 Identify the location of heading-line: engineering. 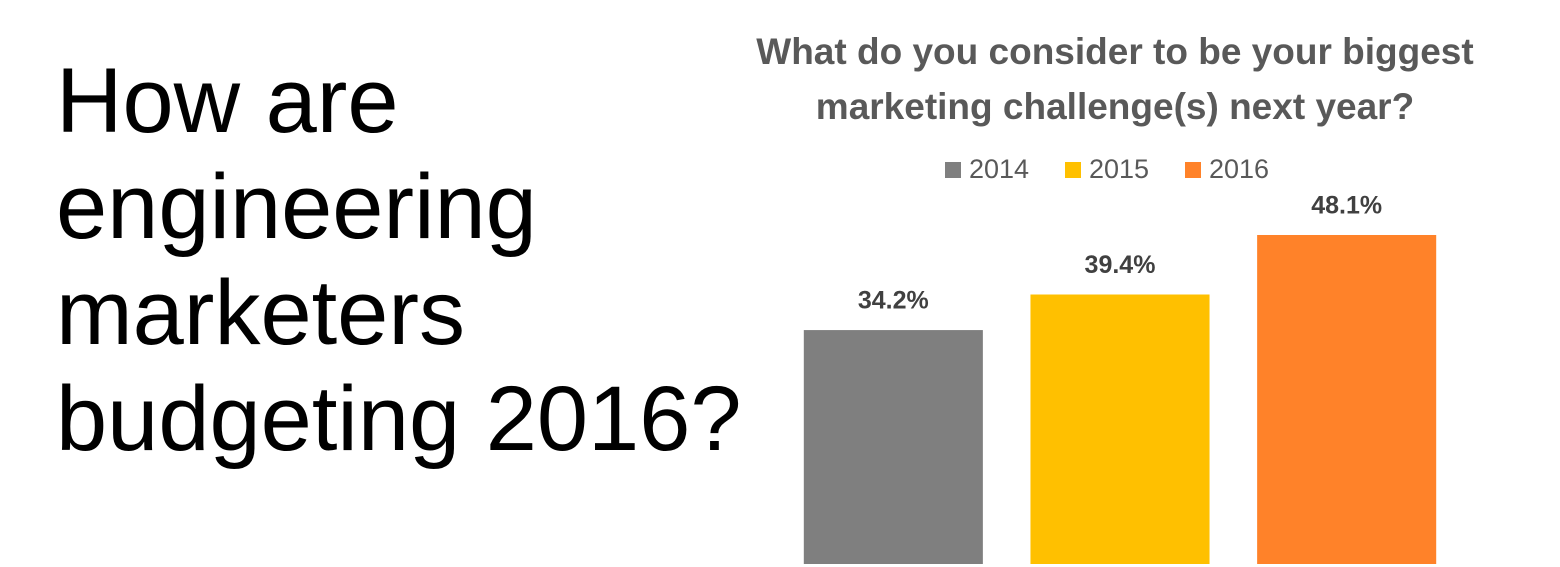
(296, 207).